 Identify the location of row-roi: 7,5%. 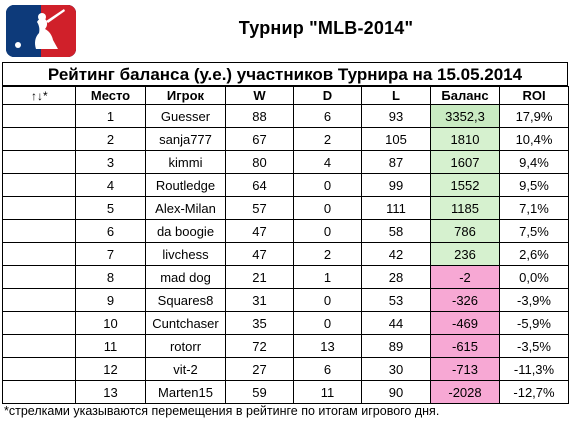
(534, 231).